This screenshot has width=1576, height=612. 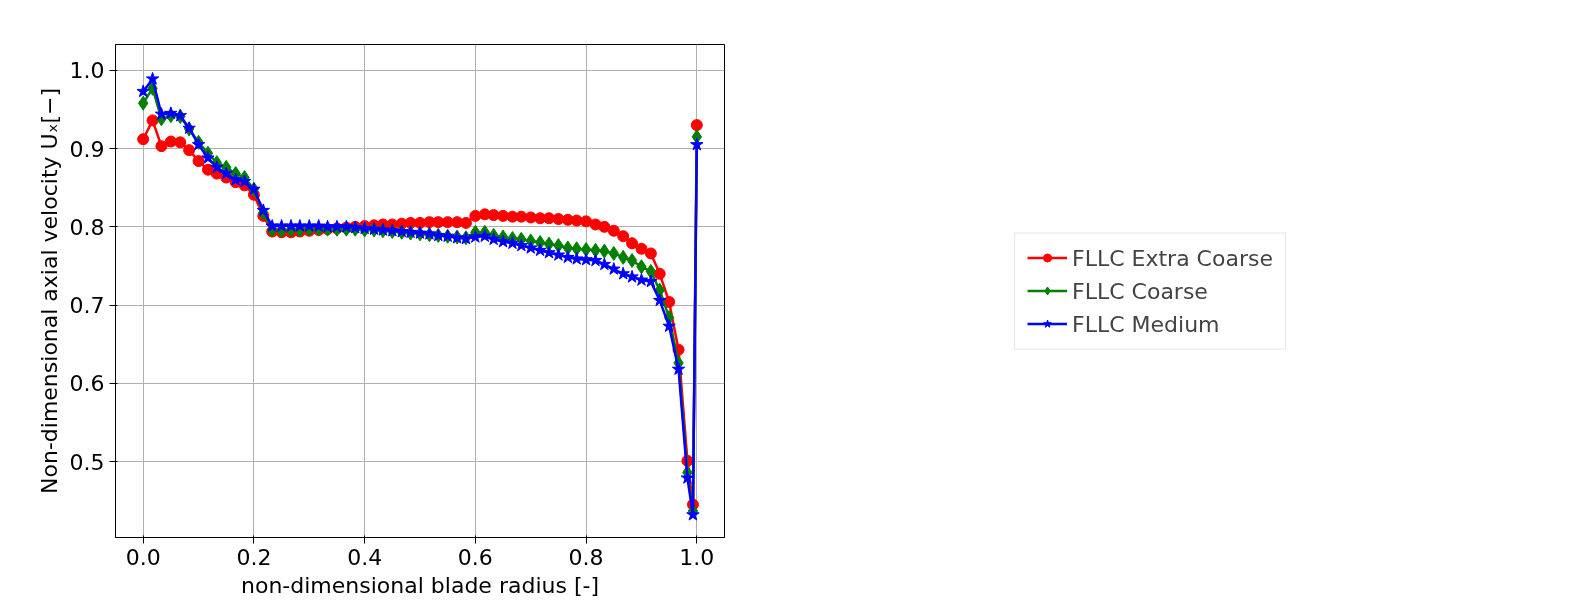 What do you see at coordinates (49, 291) in the screenshot?
I see `y-axis-title: Non-dimensional axial velocity Uₓ[−]` at bounding box center [49, 291].